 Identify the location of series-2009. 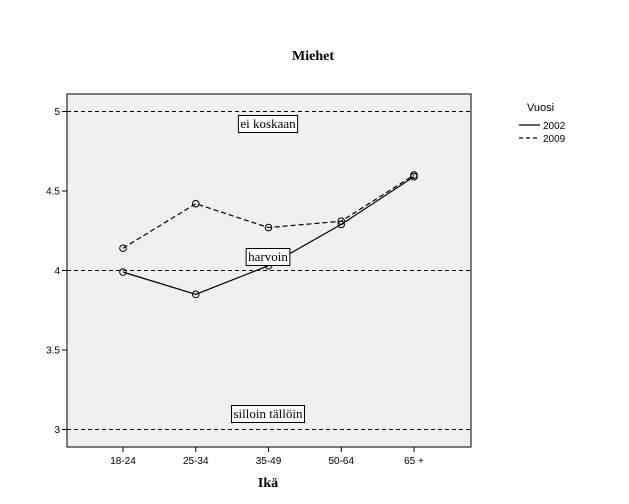
(268, 212).